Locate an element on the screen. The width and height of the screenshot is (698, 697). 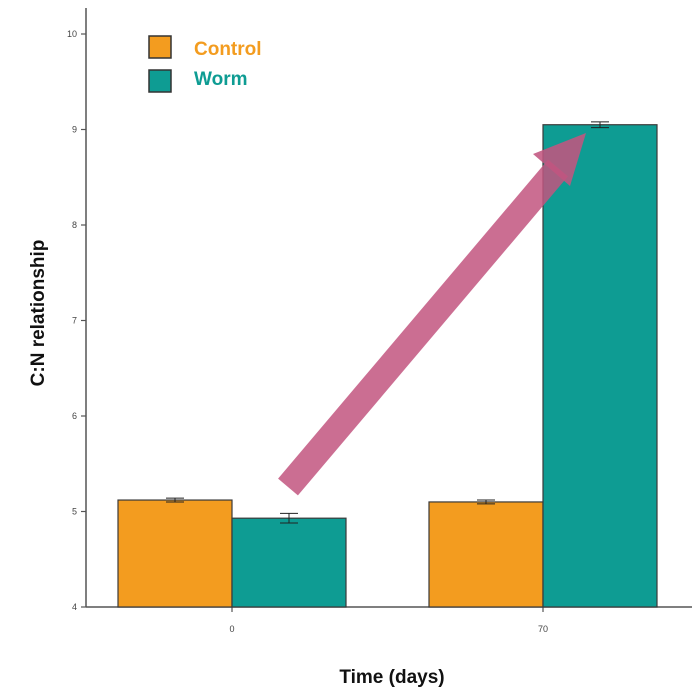
x-tick-label: 0 is located at coordinates (231, 629).